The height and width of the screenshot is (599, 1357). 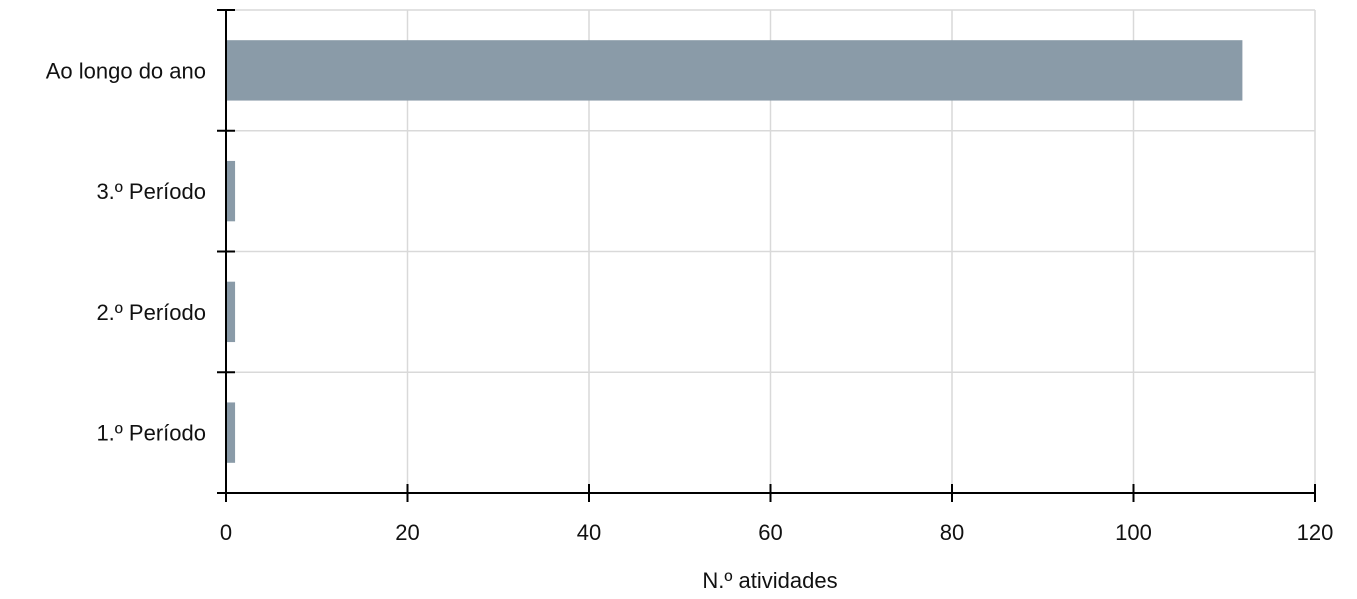 I want to click on x-tick-label: 40, so click(x=589, y=532).